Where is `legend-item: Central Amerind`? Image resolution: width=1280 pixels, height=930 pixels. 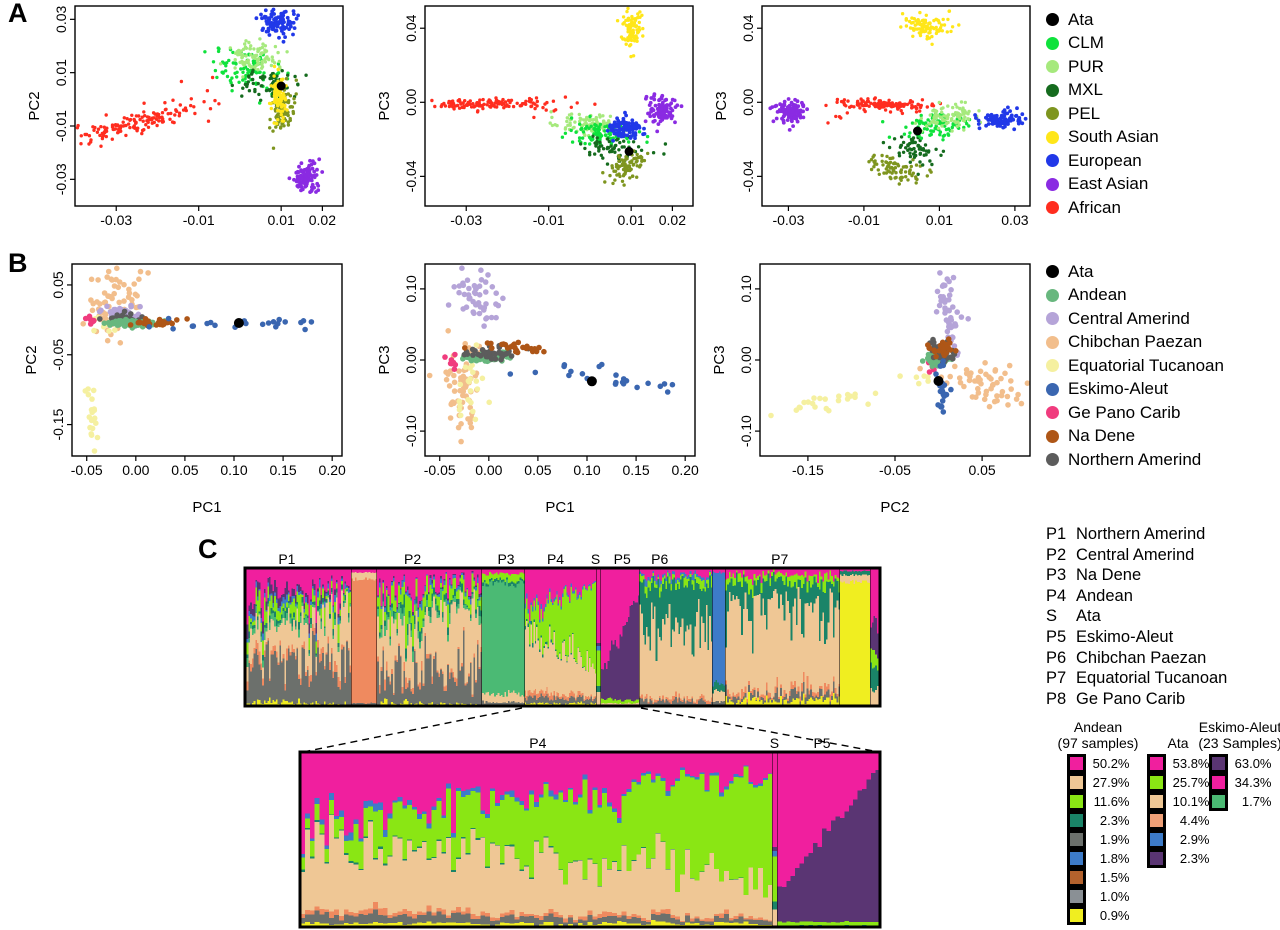
legend-item: Central Amerind is located at coordinates (1135, 319).